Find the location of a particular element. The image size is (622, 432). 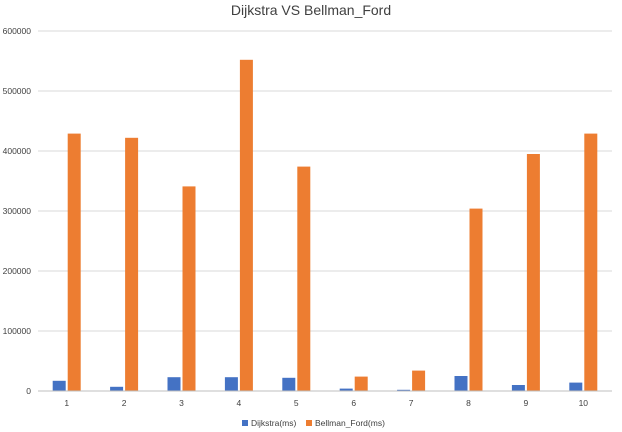

x-axis-tick-labels: 1 2 3 4 5 6 7 8 9 10 is located at coordinates (326, 403).